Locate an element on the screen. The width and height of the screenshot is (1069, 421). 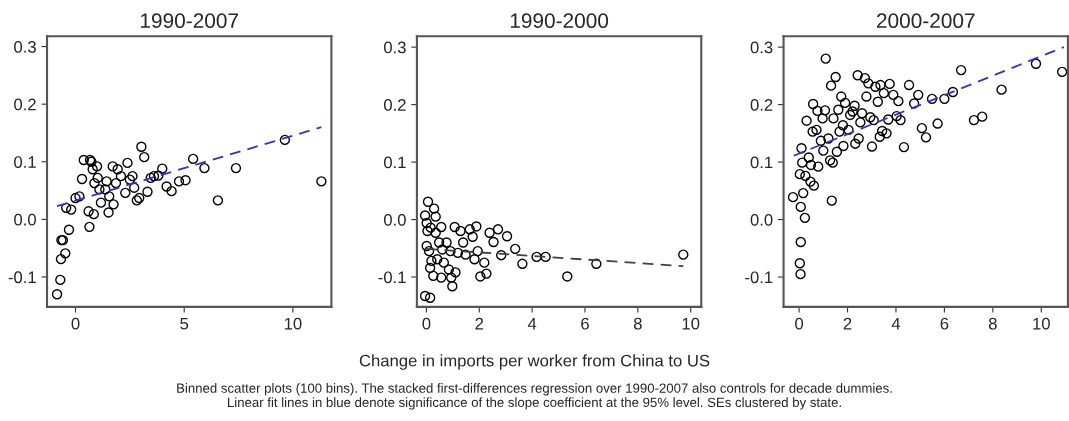
x-tick-label: 5 is located at coordinates (184, 323).